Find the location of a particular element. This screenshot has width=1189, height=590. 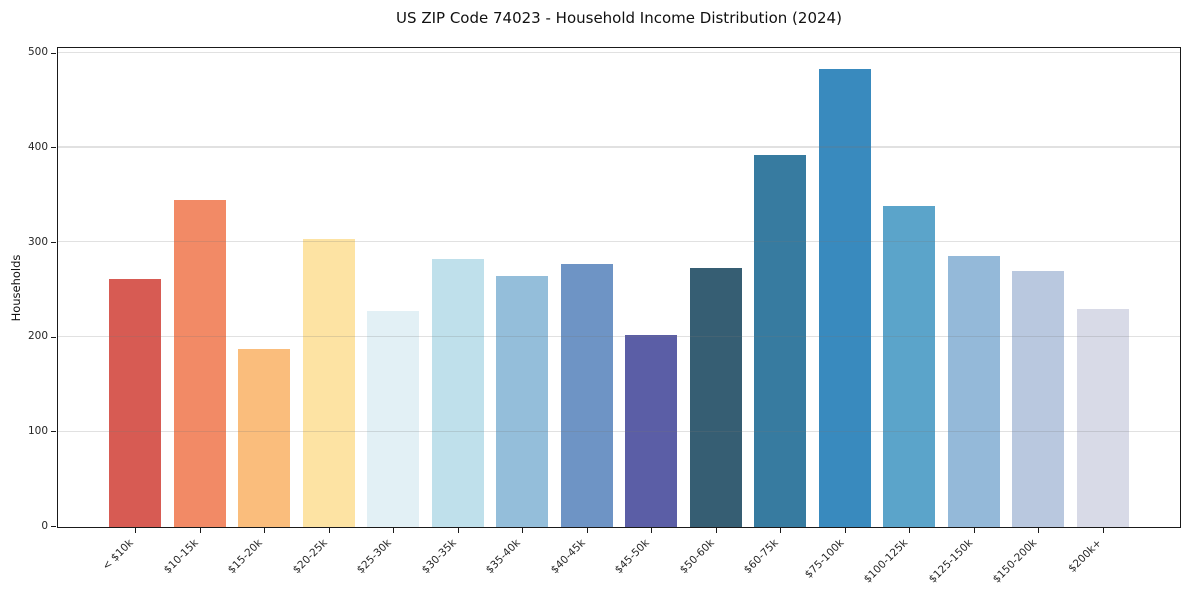

x-tick-label: $15-20k is located at coordinates (245, 557).